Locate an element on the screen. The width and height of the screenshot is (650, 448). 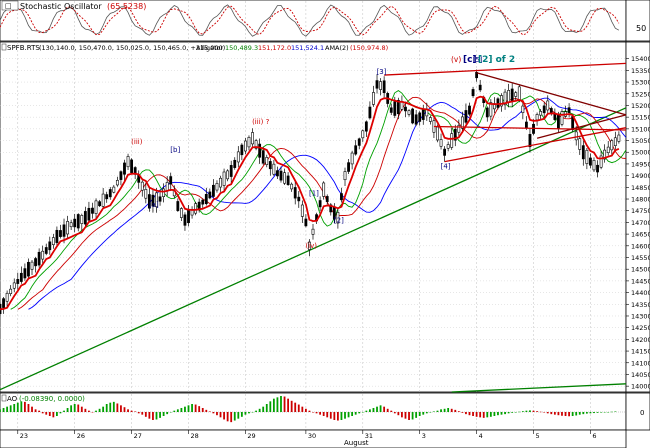
triangle-mid-line is located at coordinates (530, 128).